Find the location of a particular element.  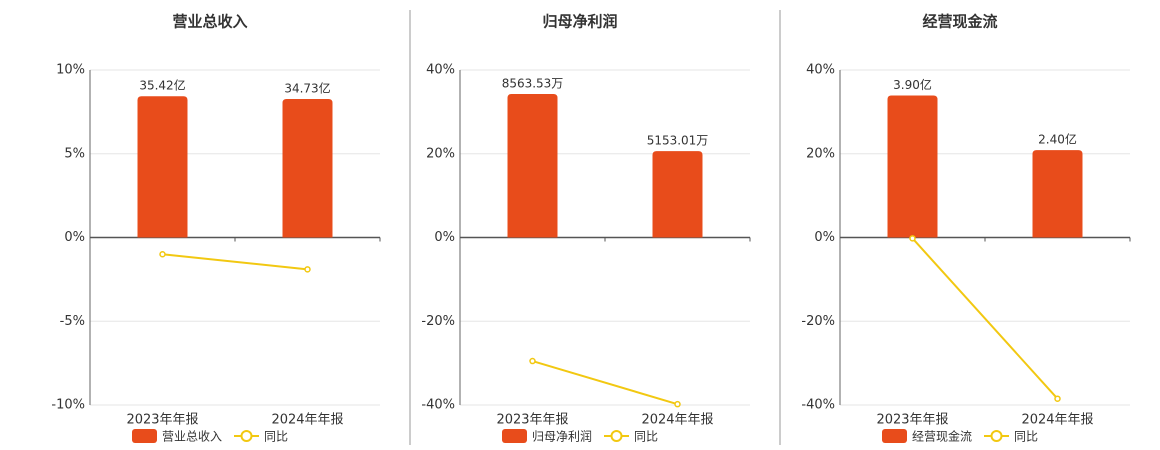

y-tick-label: -5% is located at coordinates (72, 321).